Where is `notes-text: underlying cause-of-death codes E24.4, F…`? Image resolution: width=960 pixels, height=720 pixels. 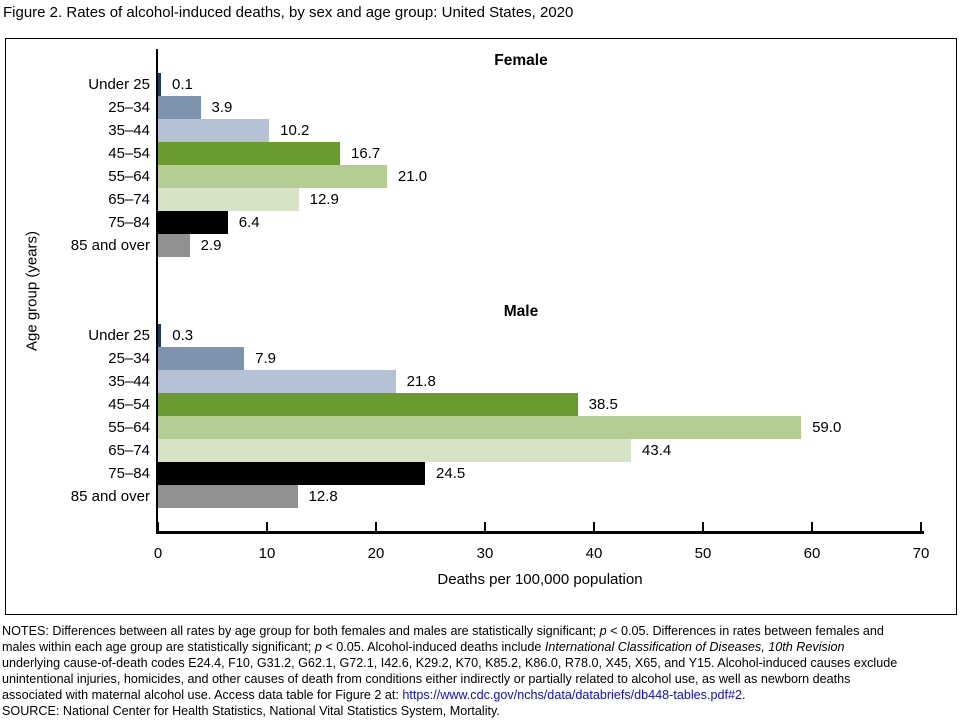 notes-text: underlying cause-of-death codes E24.4, F… is located at coordinates (450, 663).